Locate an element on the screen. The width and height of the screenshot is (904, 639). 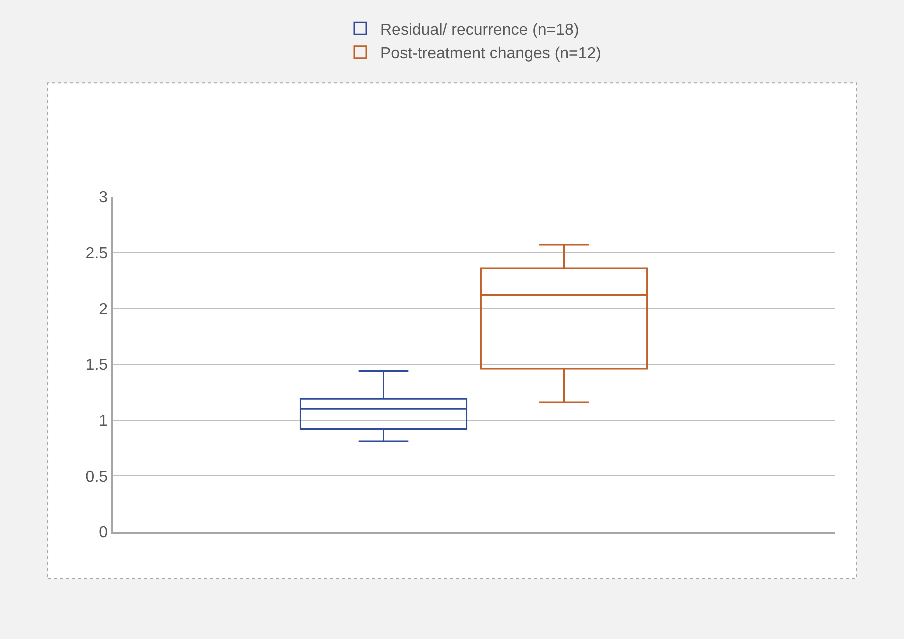
legend-label: Post-treatment changes (n=12) is located at coordinates (491, 54).